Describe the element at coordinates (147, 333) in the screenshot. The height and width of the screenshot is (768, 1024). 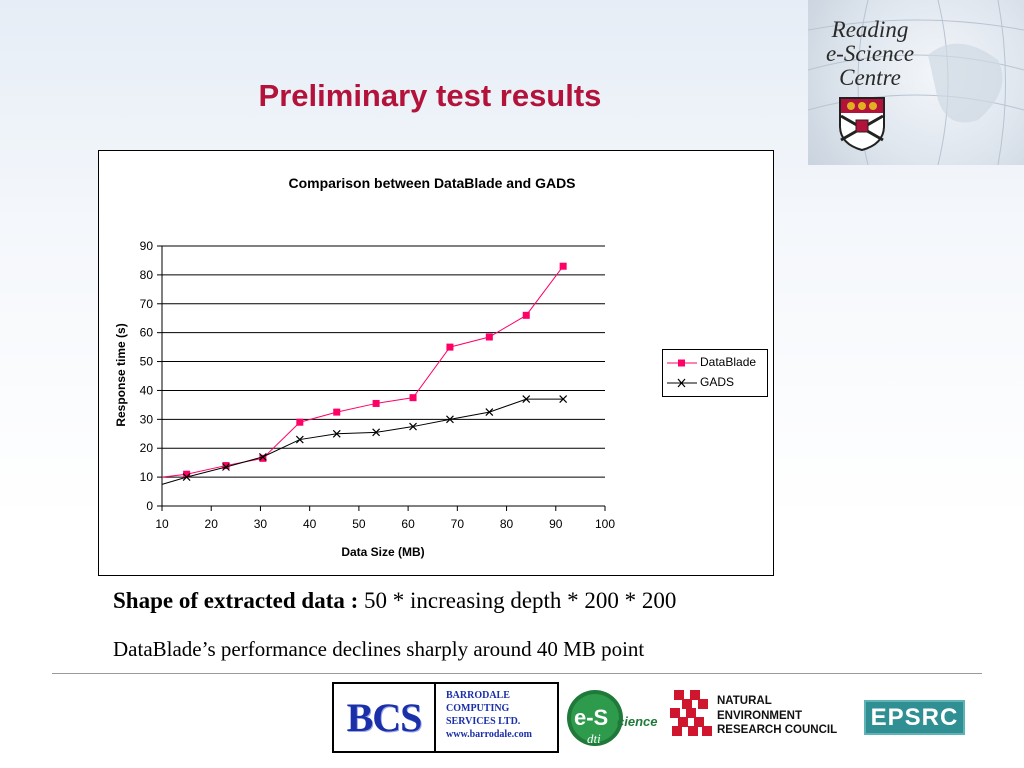
I see `y-tick-label: 60` at that location.